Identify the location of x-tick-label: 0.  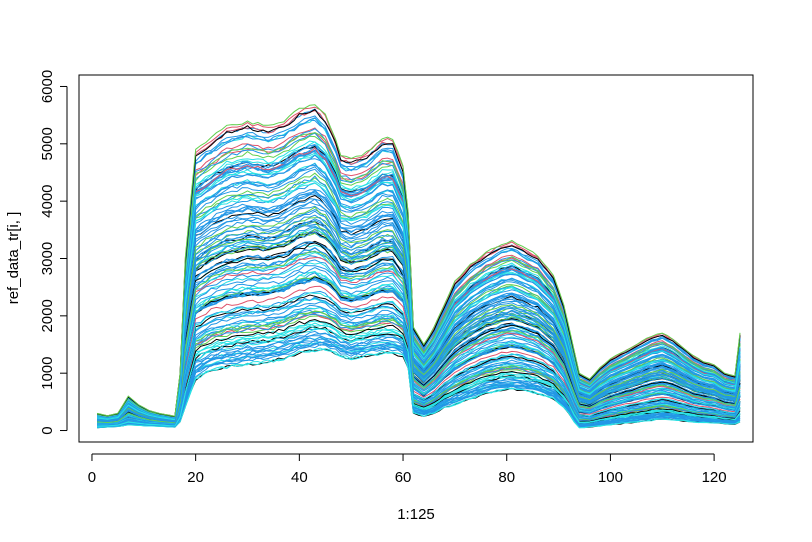
(92, 477).